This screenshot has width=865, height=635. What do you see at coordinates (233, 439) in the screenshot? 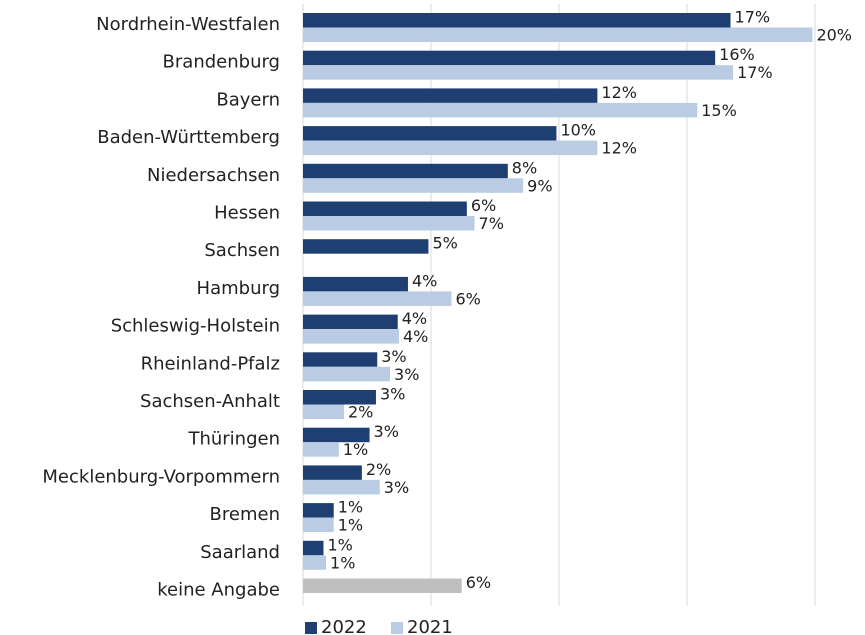
I see `category-label: Thüringen` at bounding box center [233, 439].